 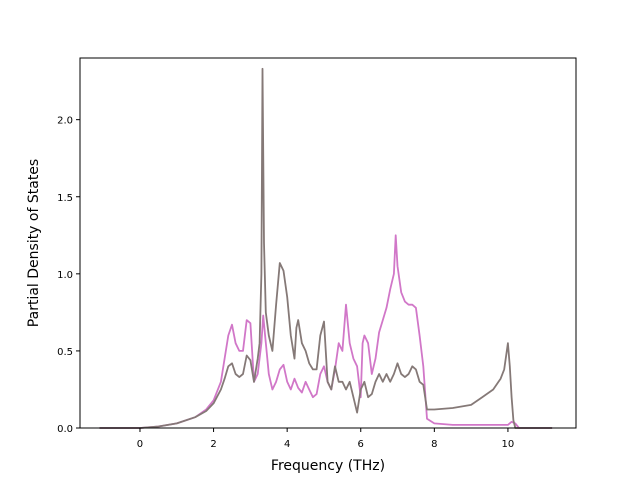 I want to click on x-tick-label: 0, so click(x=140, y=444).